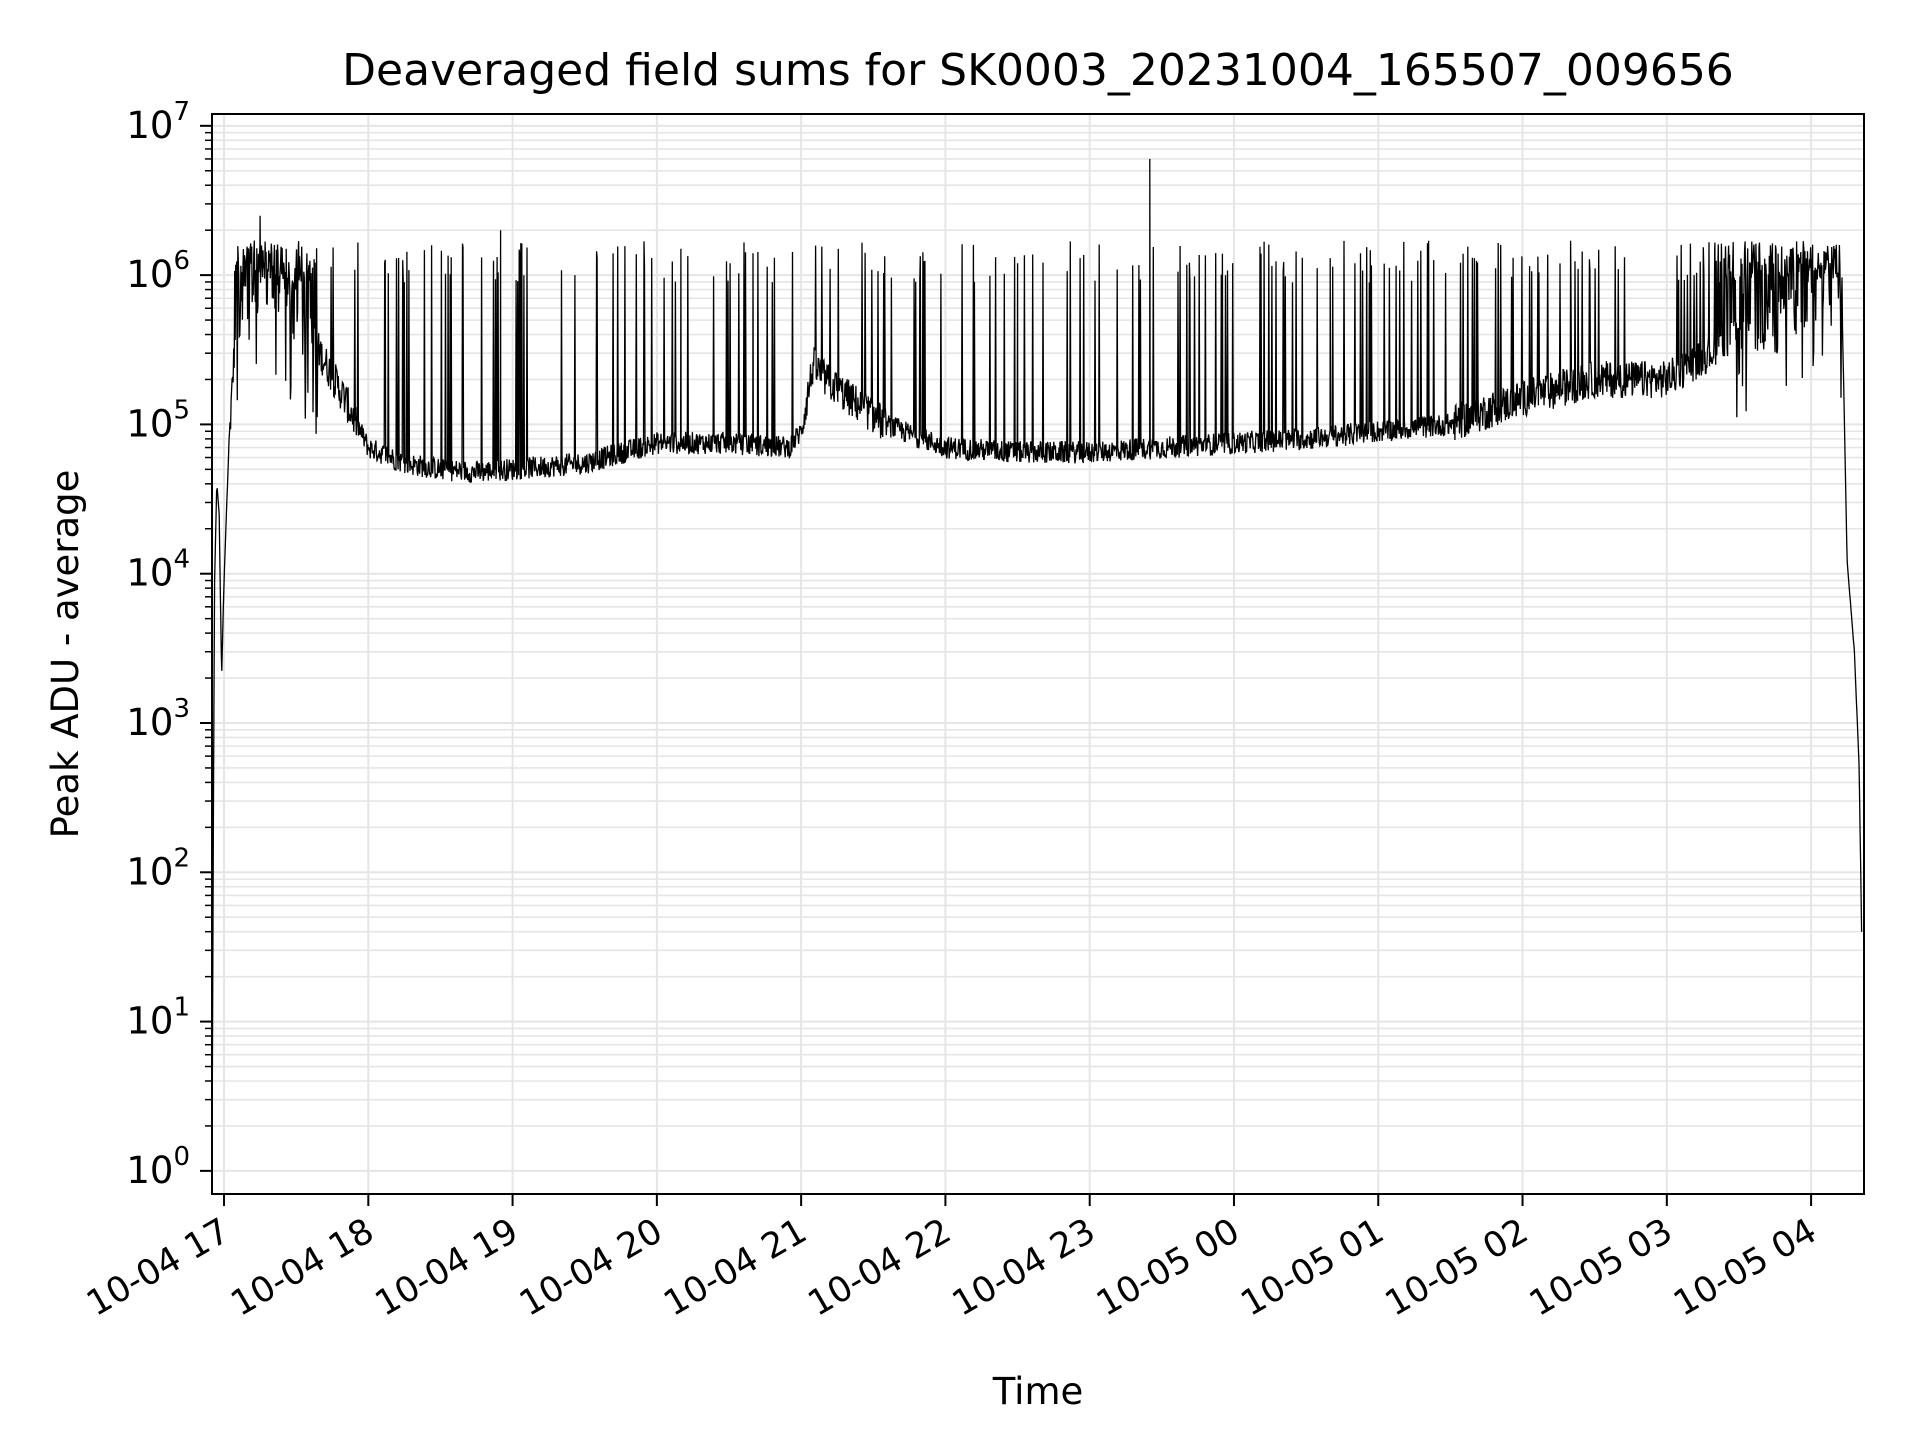  Describe the element at coordinates (158, 570) in the screenshot. I see `y-tick-label: 10⁴` at that location.